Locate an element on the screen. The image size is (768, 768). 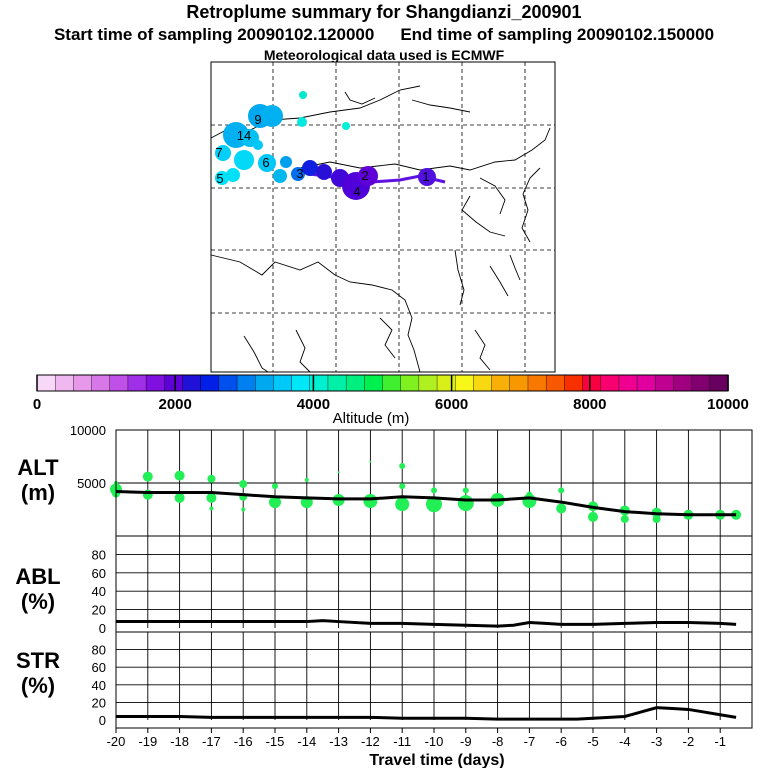
colorbar-tick-label: 0 is located at coordinates (37, 404).